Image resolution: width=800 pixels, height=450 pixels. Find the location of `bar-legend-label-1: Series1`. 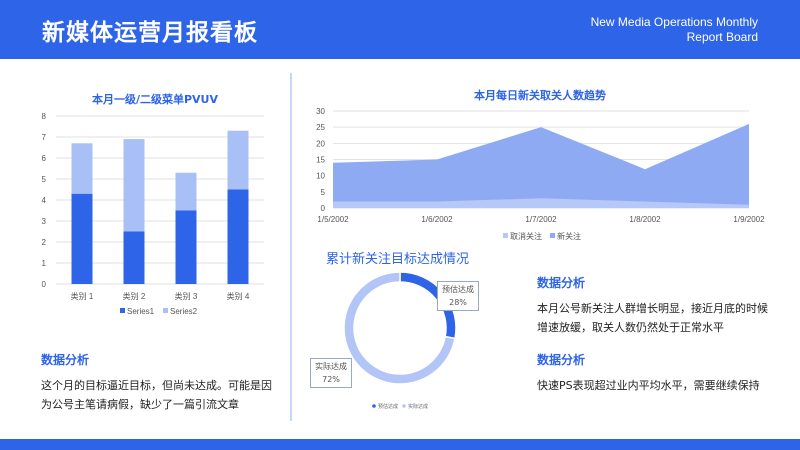

bar-legend-label-1: Series1 is located at coordinates (141, 311).